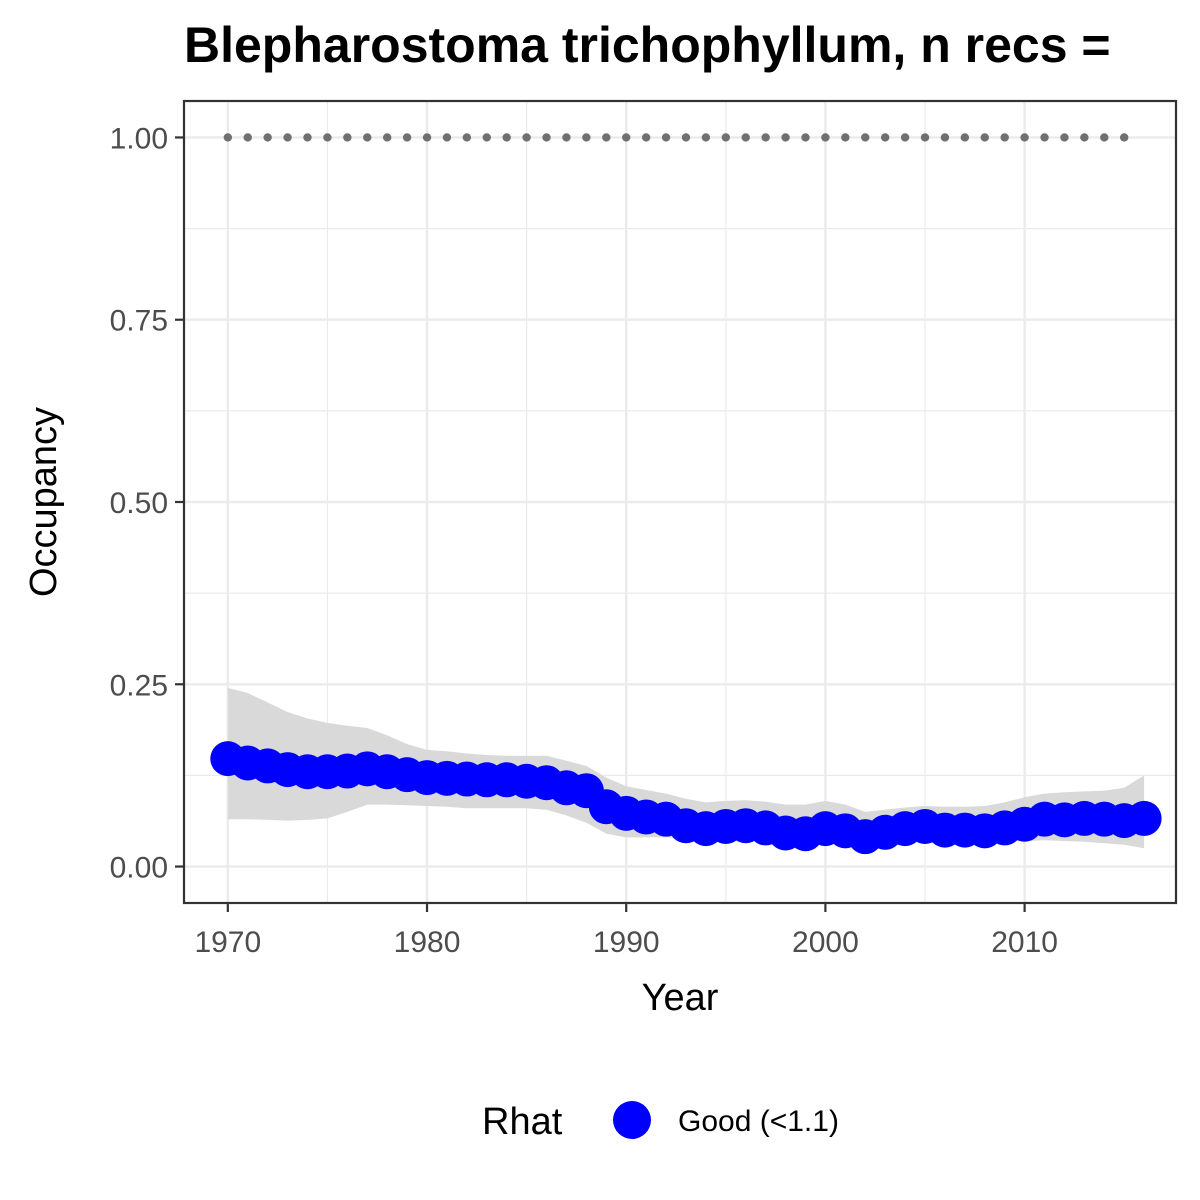 Image resolution: width=1200 pixels, height=1200 pixels. I want to click on x-tick-label: 1980, so click(427, 942).